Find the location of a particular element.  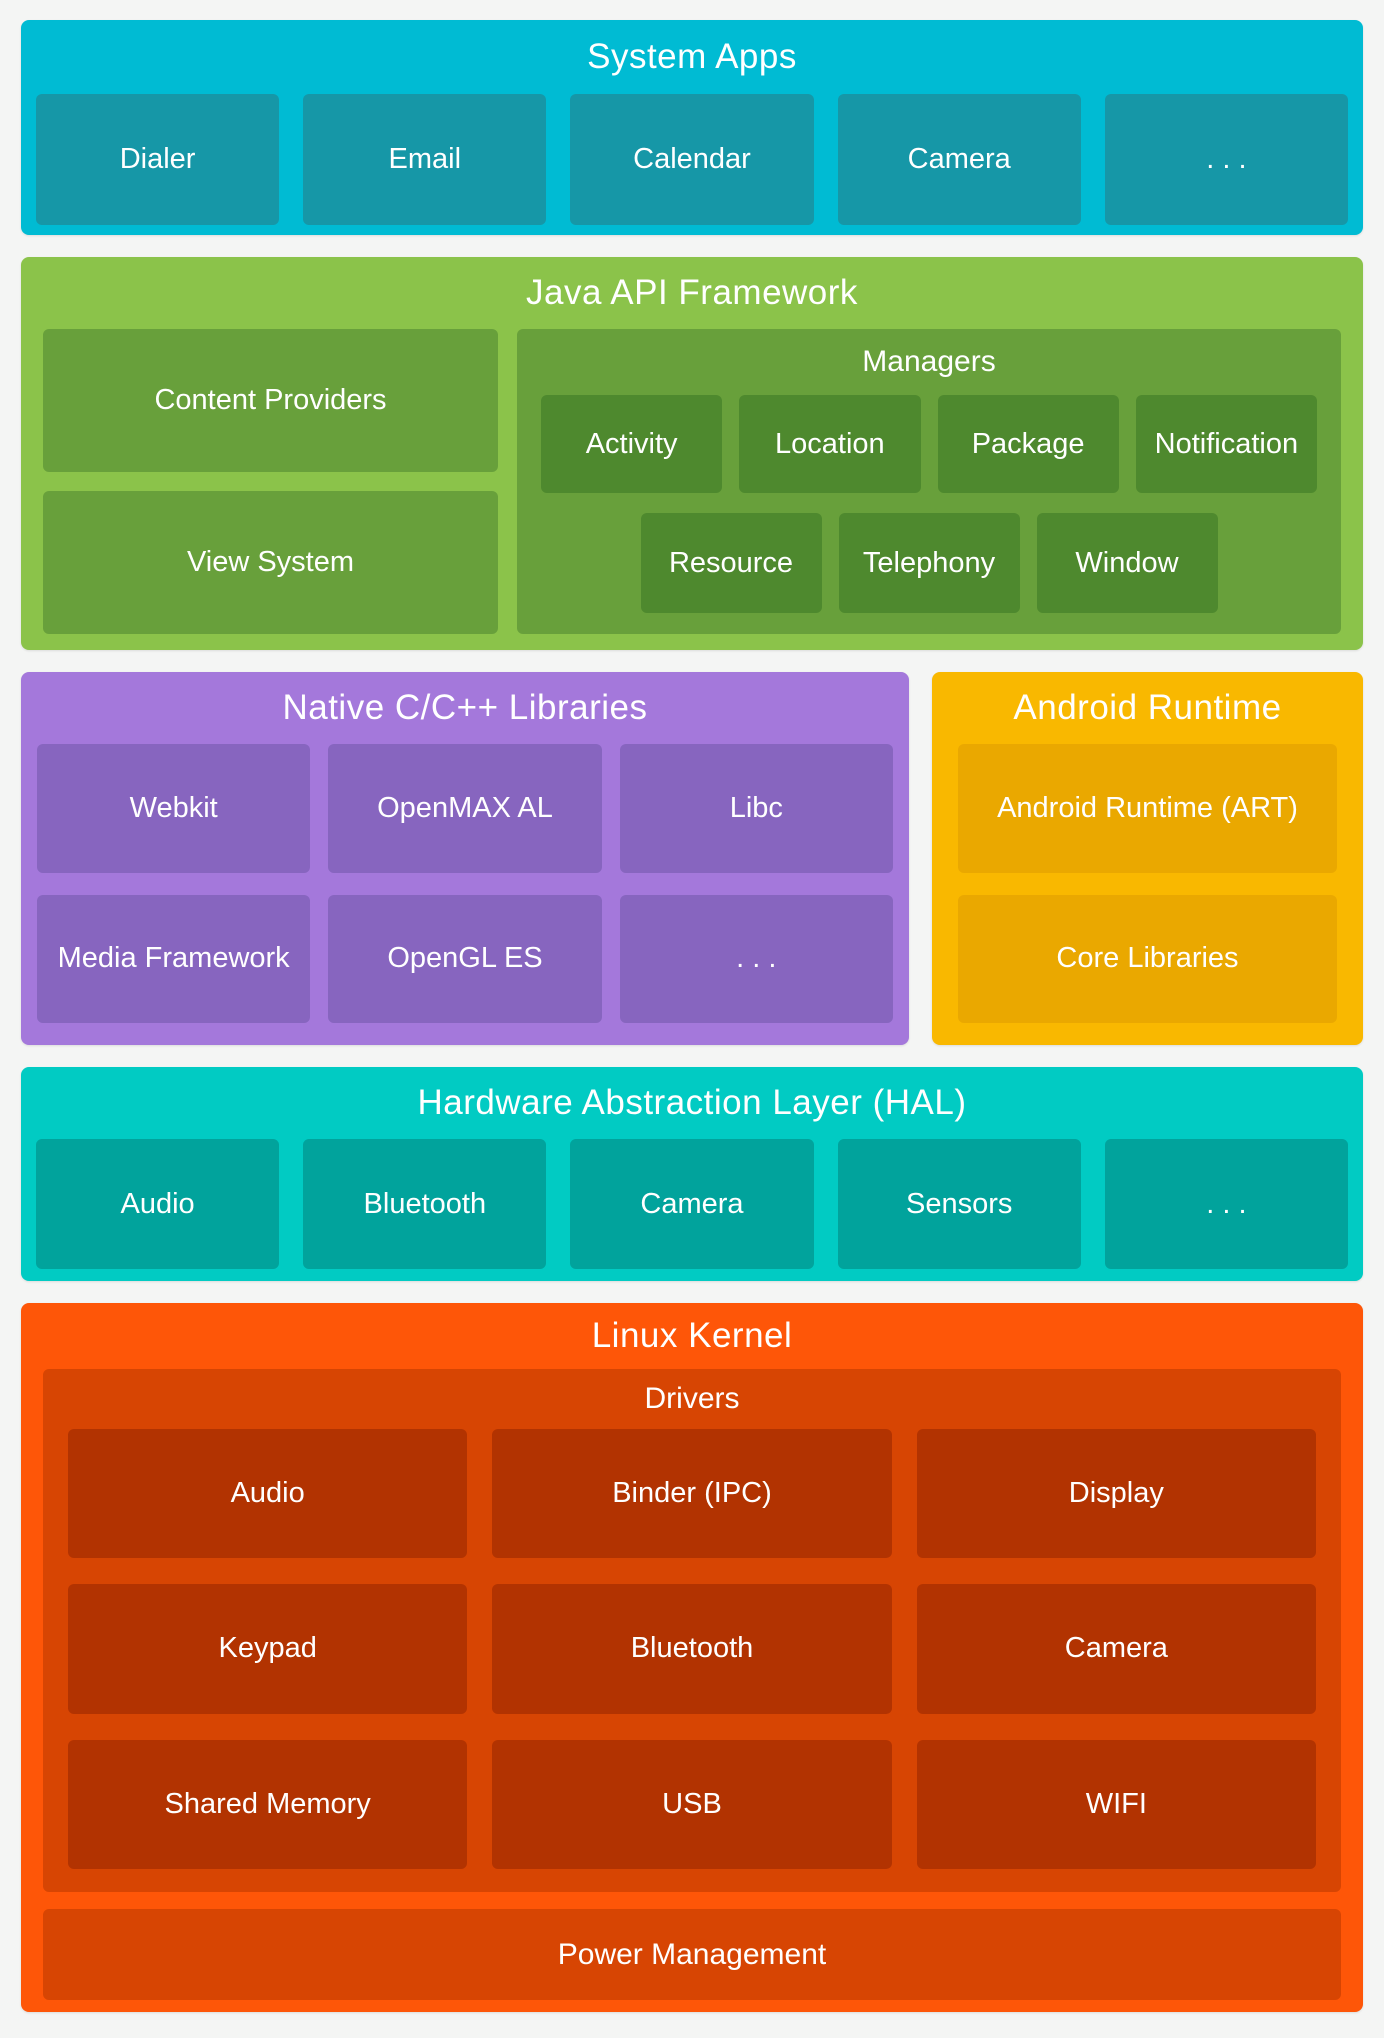

hal-title: Hardware Abstraction Layer (HAL) is located at coordinates (692, 1102).